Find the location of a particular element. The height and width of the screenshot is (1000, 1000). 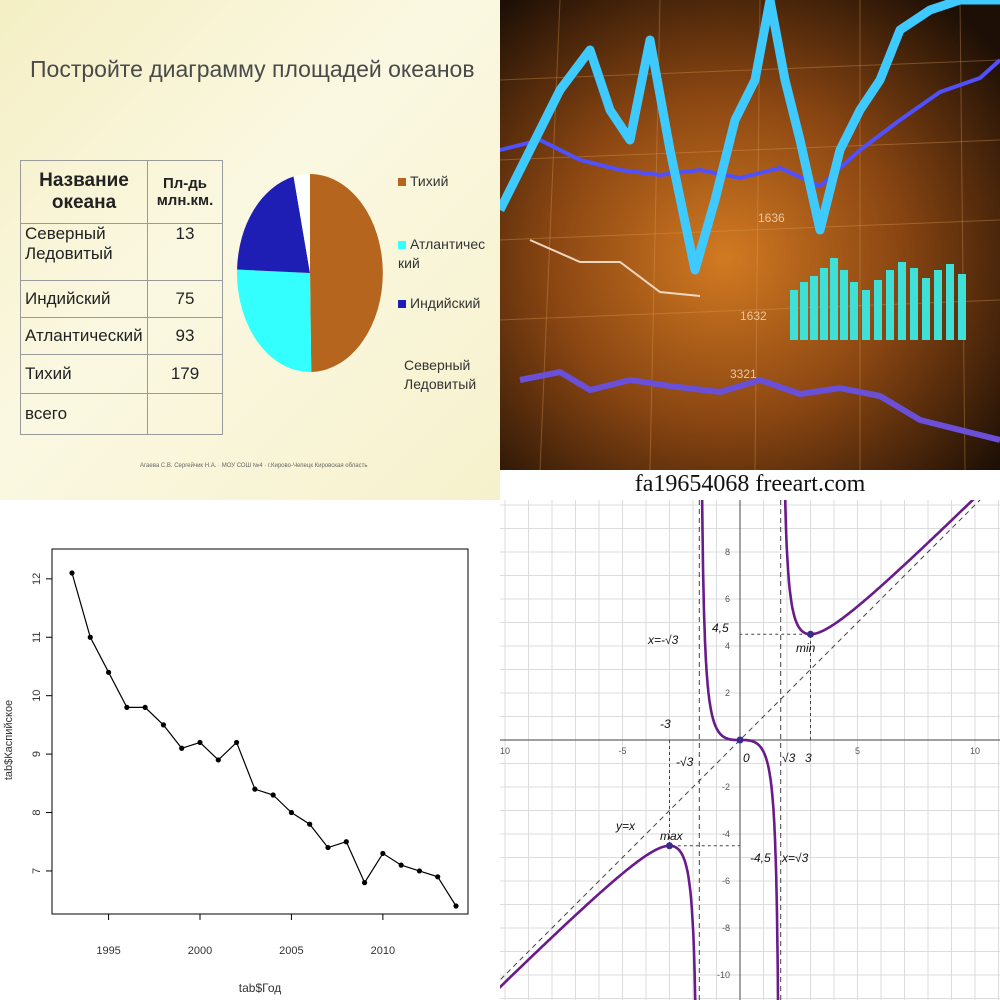

table-header-name: Название океана is located at coordinates (84, 192).